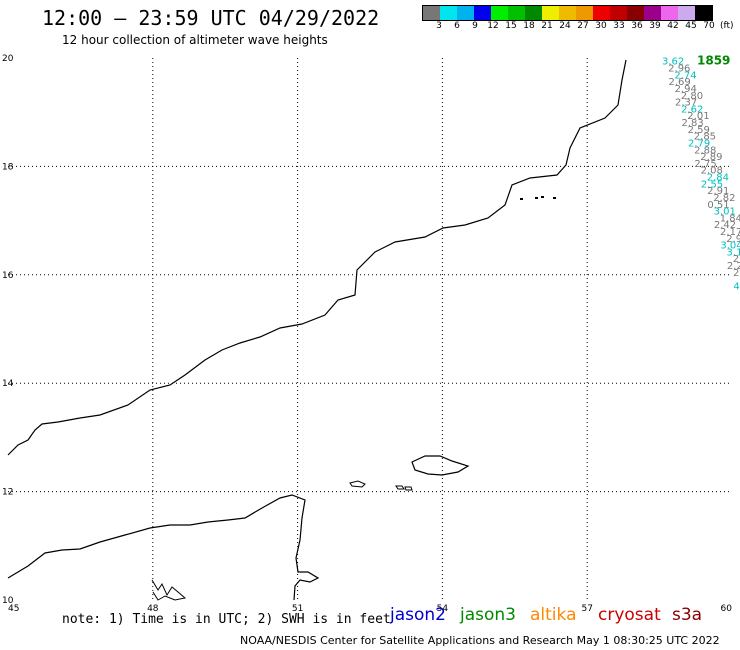 This screenshot has width=740, height=650. Describe the element at coordinates (725, 212) in the screenshot. I see `wave-height-observation: 3.01` at that location.